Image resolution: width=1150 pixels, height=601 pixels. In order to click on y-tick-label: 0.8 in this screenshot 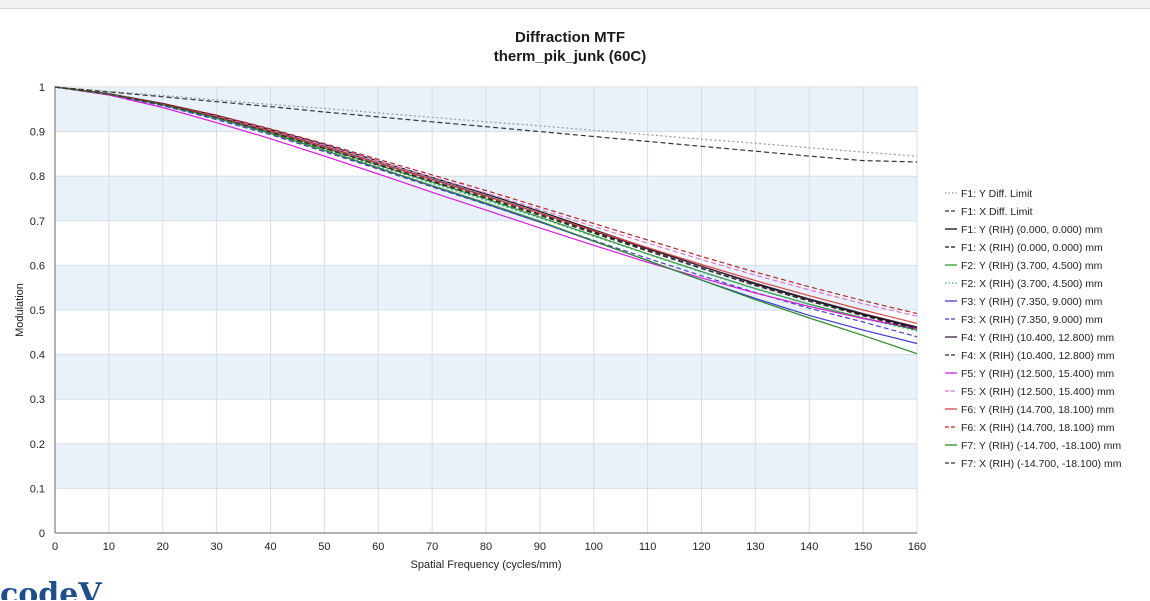, I will do `click(37, 177)`.